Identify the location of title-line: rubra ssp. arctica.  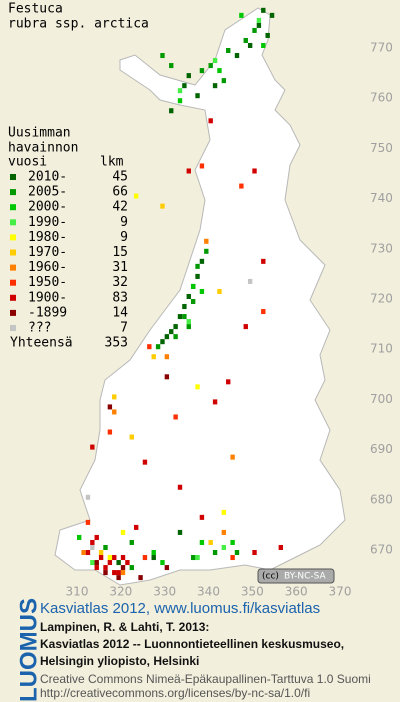
(78, 24).